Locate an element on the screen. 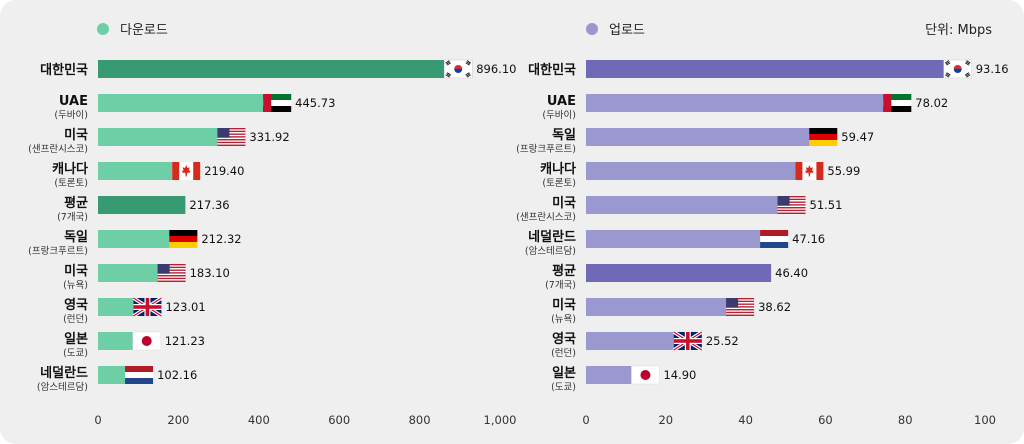 The image size is (1024, 444). data-label: 445.73 is located at coordinates (315, 103).